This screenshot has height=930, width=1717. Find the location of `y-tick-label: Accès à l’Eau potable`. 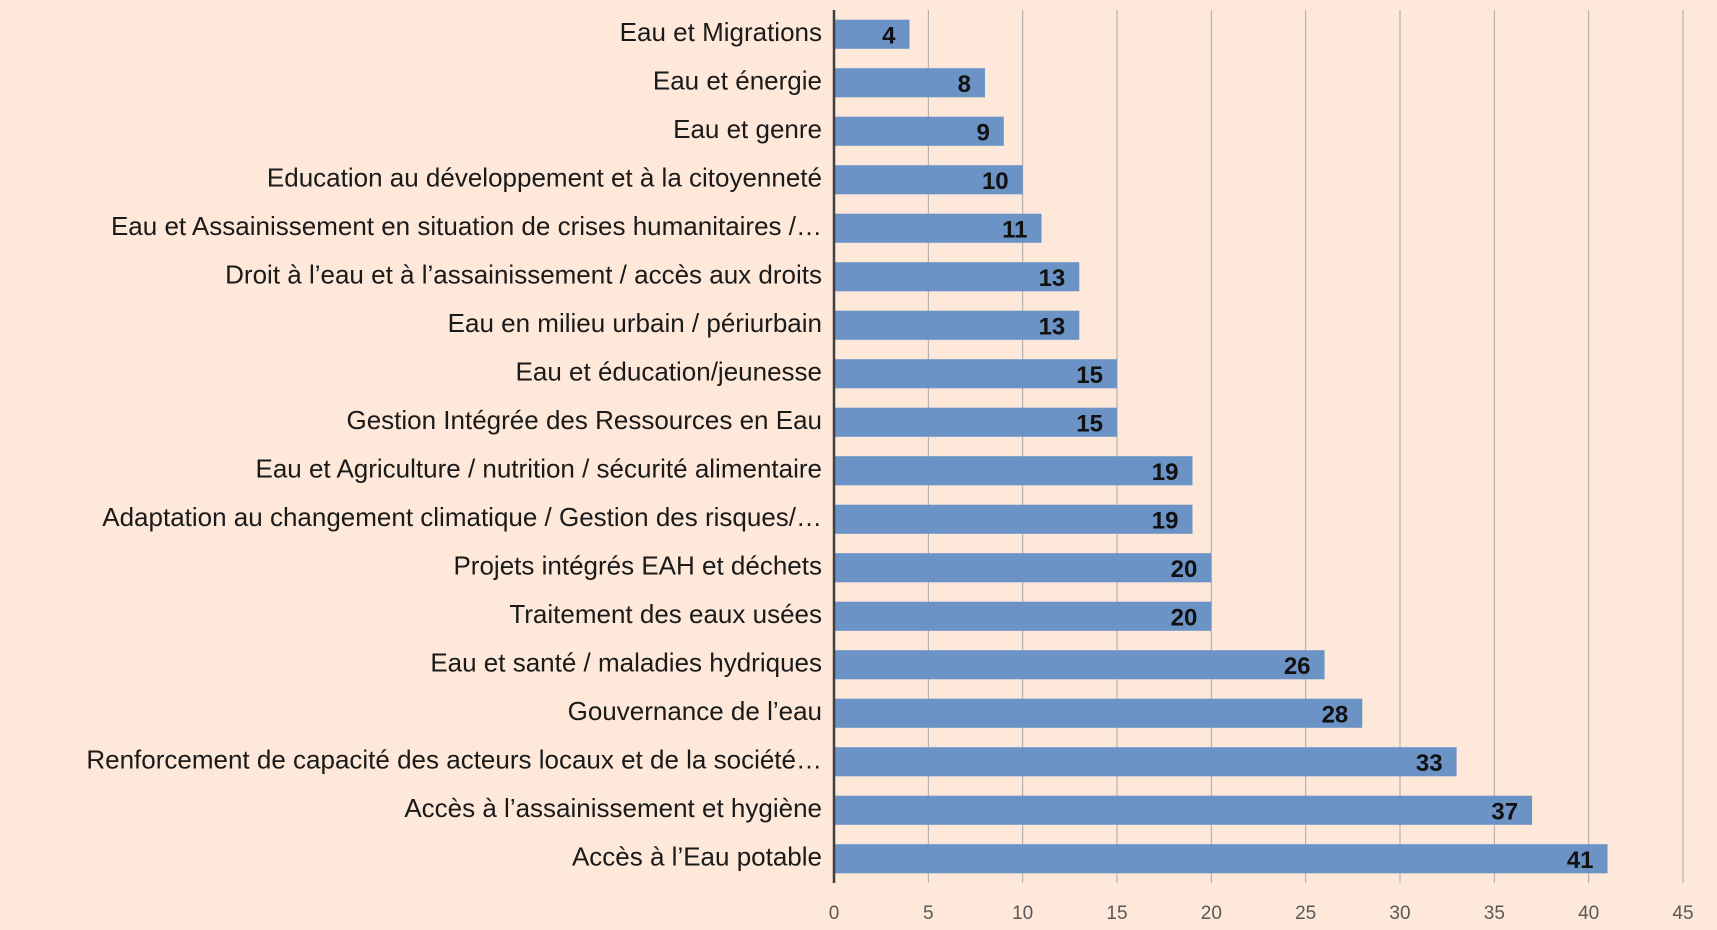

y-tick-label: Accès à l’Eau potable is located at coordinates (697, 857).